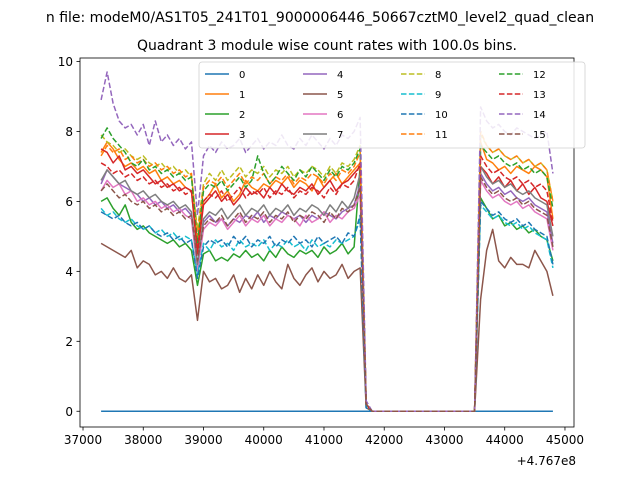  Describe the element at coordinates (340, 135) in the screenshot. I see `legend-label-7: 7` at that location.